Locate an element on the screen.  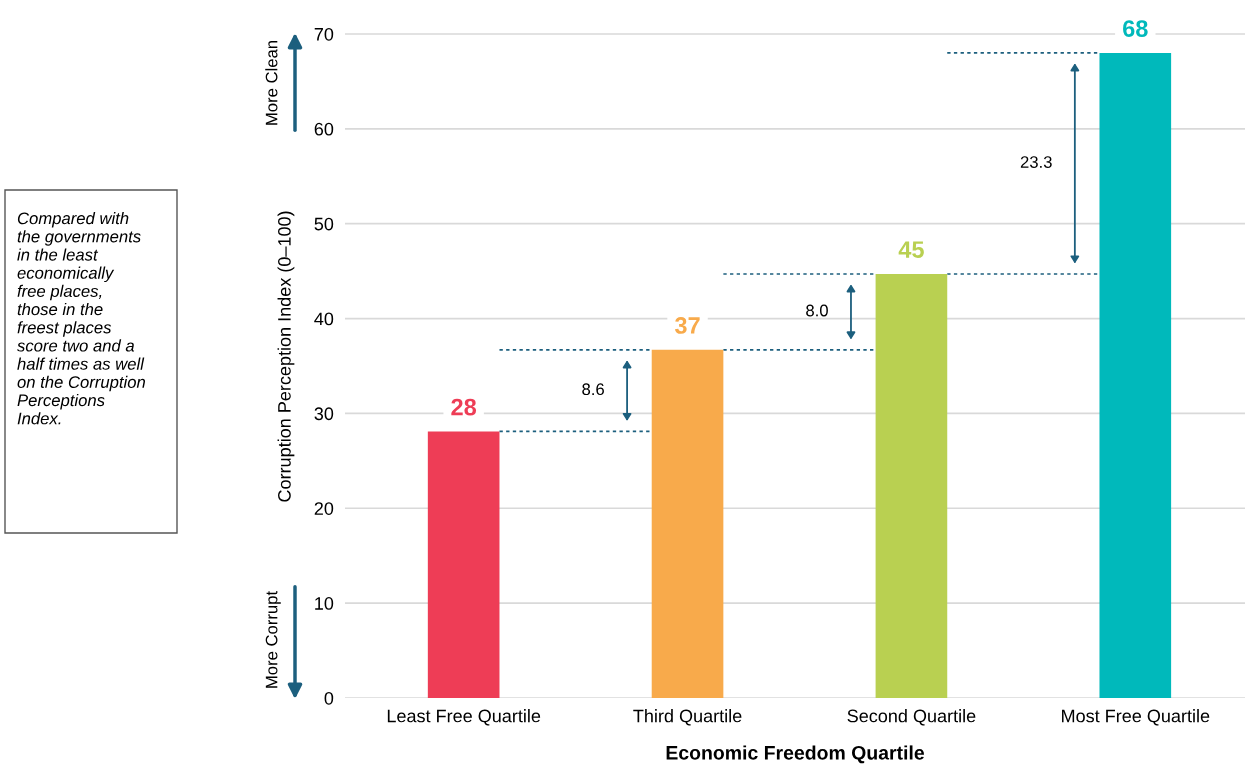
text: More Corrupt is located at coordinates (273, 639).